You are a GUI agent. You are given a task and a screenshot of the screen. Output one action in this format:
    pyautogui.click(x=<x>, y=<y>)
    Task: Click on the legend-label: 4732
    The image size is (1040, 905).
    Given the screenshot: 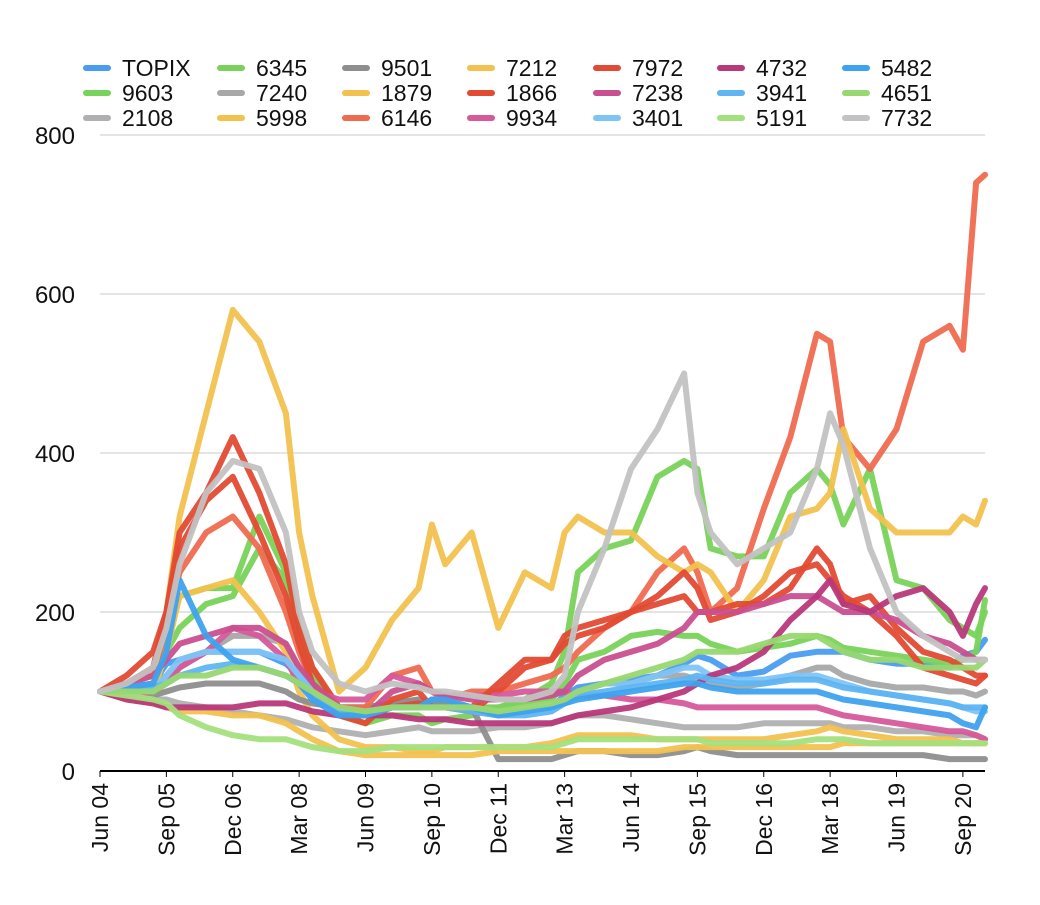 What is the action you would take?
    pyautogui.click(x=781, y=68)
    